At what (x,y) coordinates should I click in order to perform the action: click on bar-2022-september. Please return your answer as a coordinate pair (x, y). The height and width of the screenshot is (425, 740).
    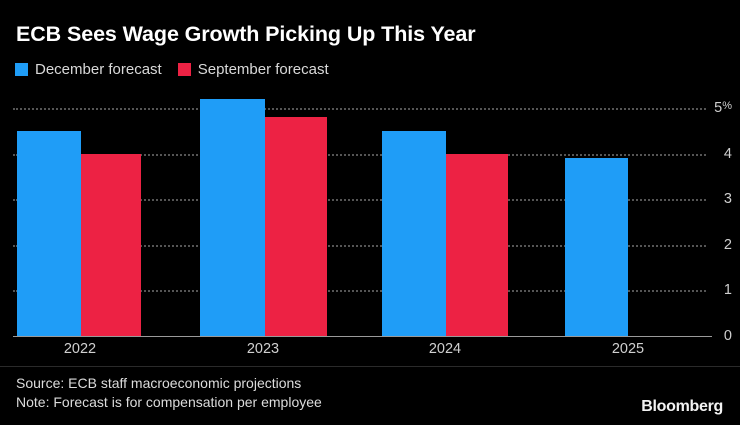
    Looking at the image, I should click on (111, 244).